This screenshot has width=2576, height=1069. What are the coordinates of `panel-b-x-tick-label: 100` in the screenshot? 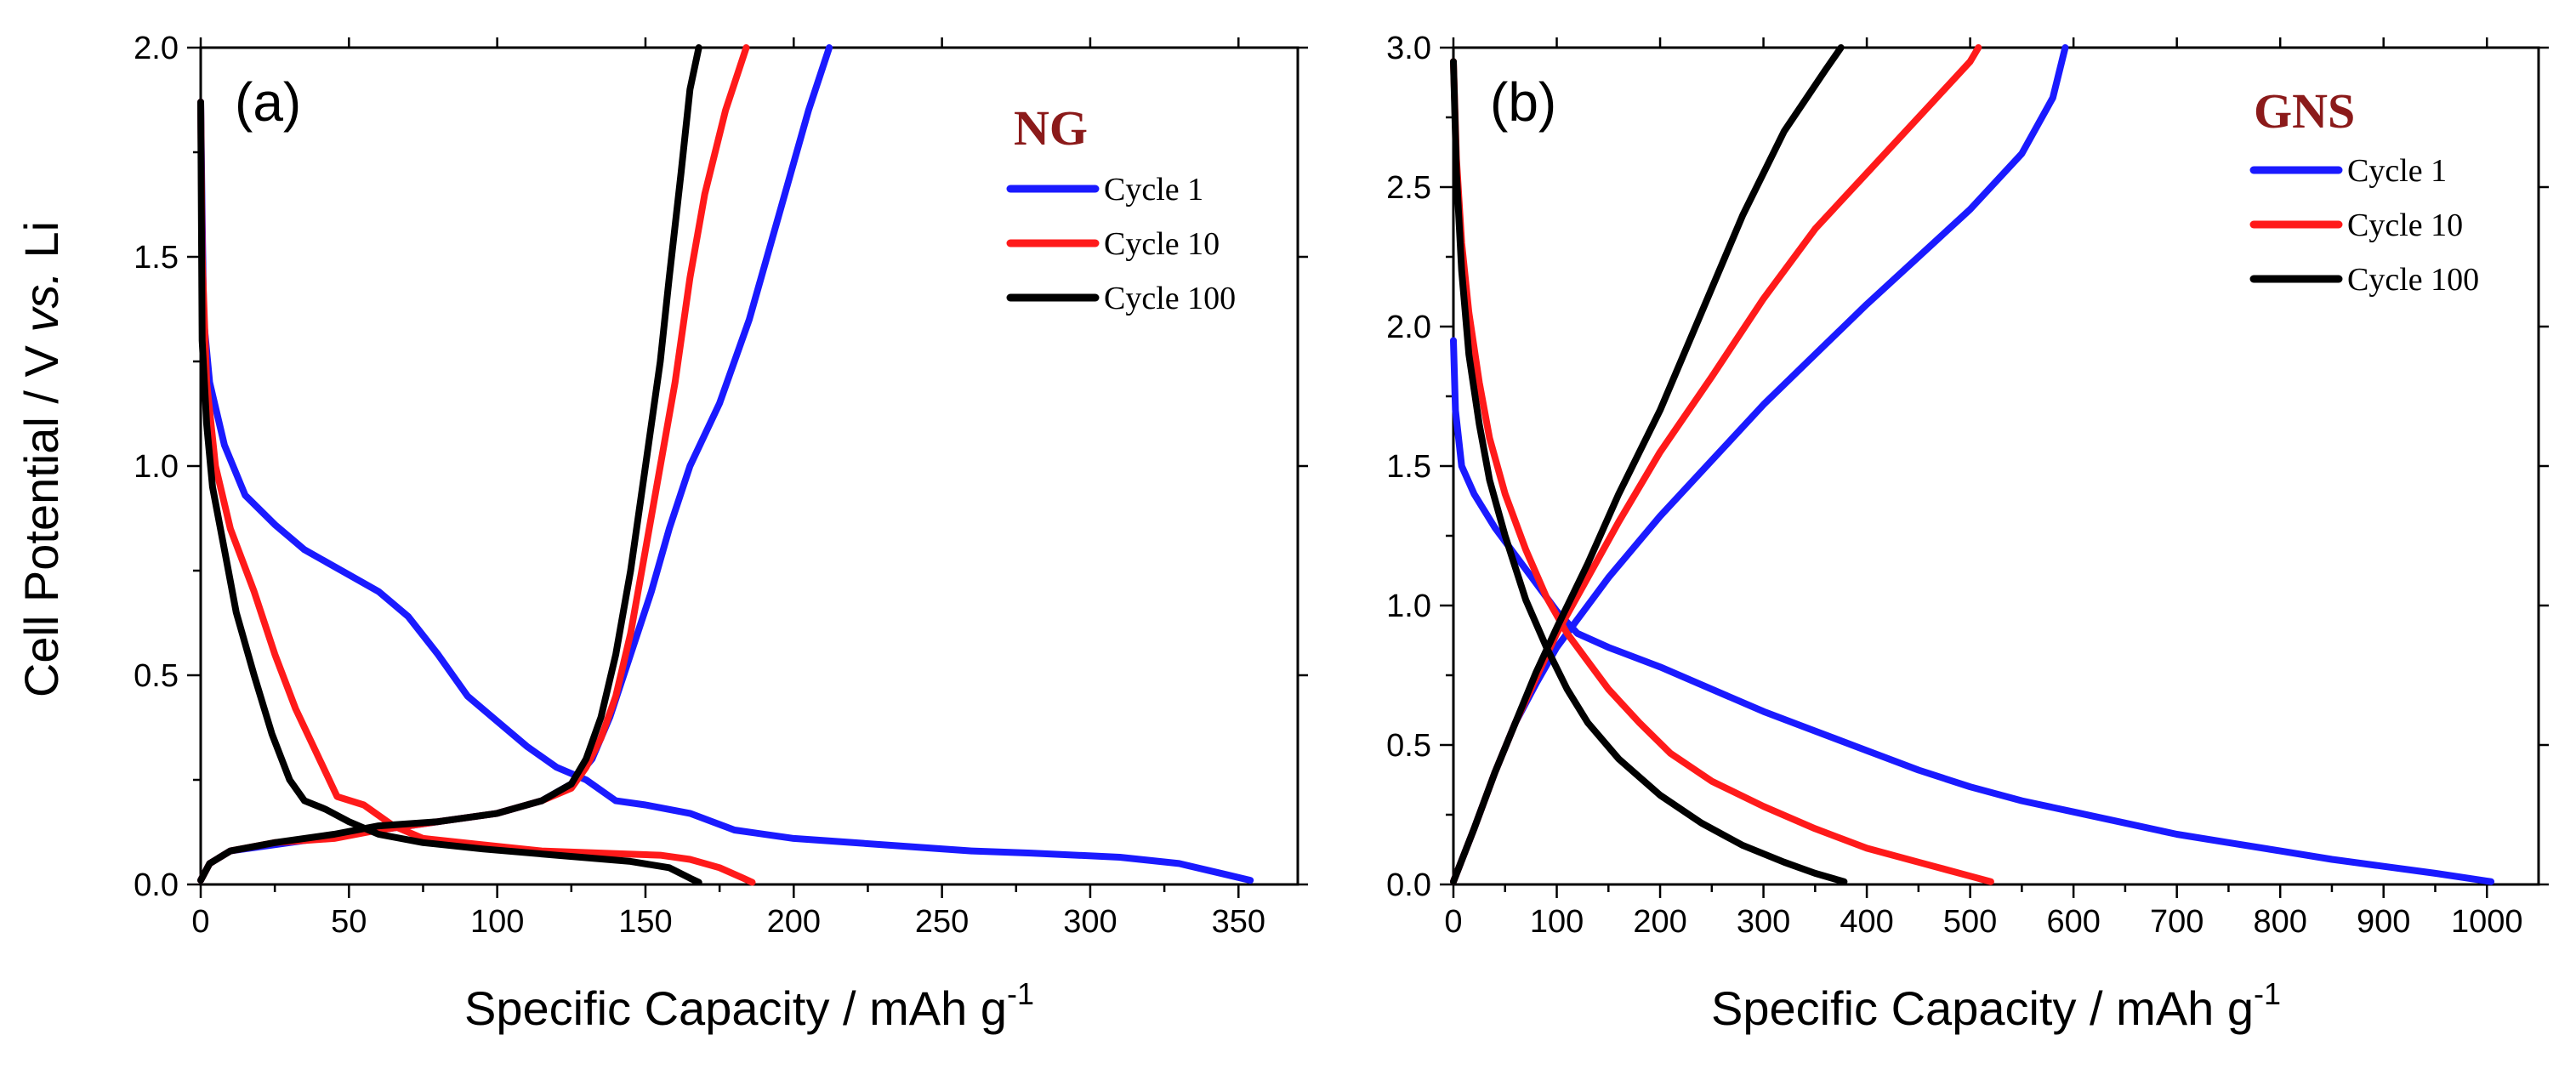 It's located at (1557, 922).